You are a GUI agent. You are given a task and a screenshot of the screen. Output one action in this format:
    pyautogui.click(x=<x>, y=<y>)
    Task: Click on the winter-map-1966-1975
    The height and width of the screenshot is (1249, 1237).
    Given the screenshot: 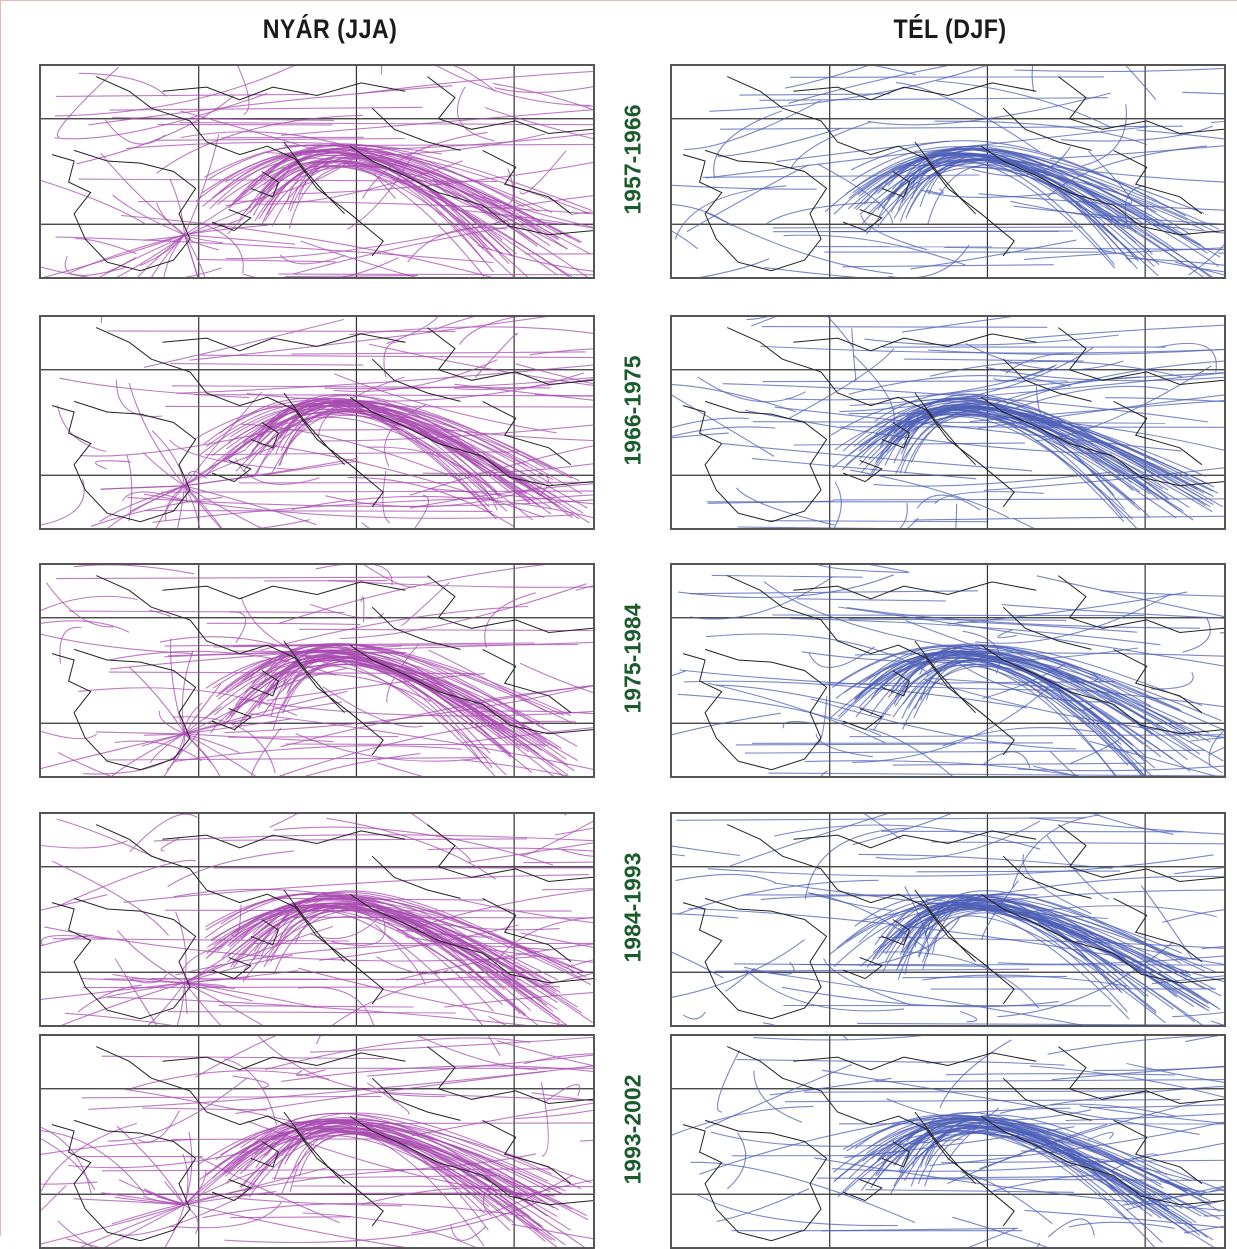 What is the action you would take?
    pyautogui.click(x=948, y=422)
    